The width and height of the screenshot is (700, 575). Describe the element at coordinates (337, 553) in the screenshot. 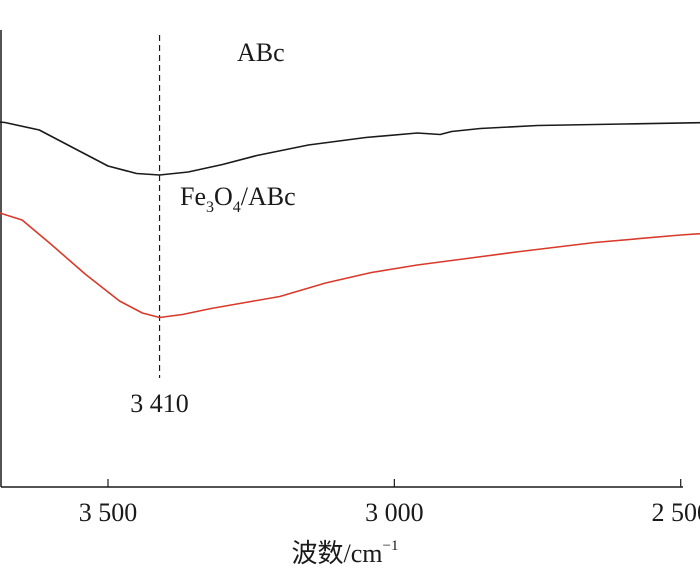

I see `x-axis-title-text: 波数/cm` at that location.